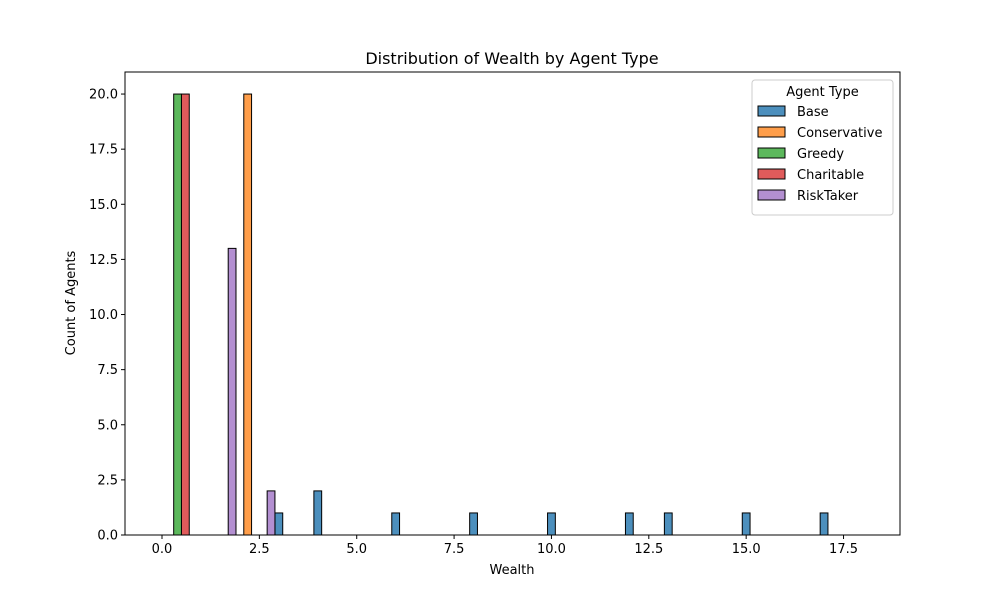 The width and height of the screenshot is (1000, 600). I want to click on chart-title: Distribution of Wealth by Agent Type, so click(511, 58).